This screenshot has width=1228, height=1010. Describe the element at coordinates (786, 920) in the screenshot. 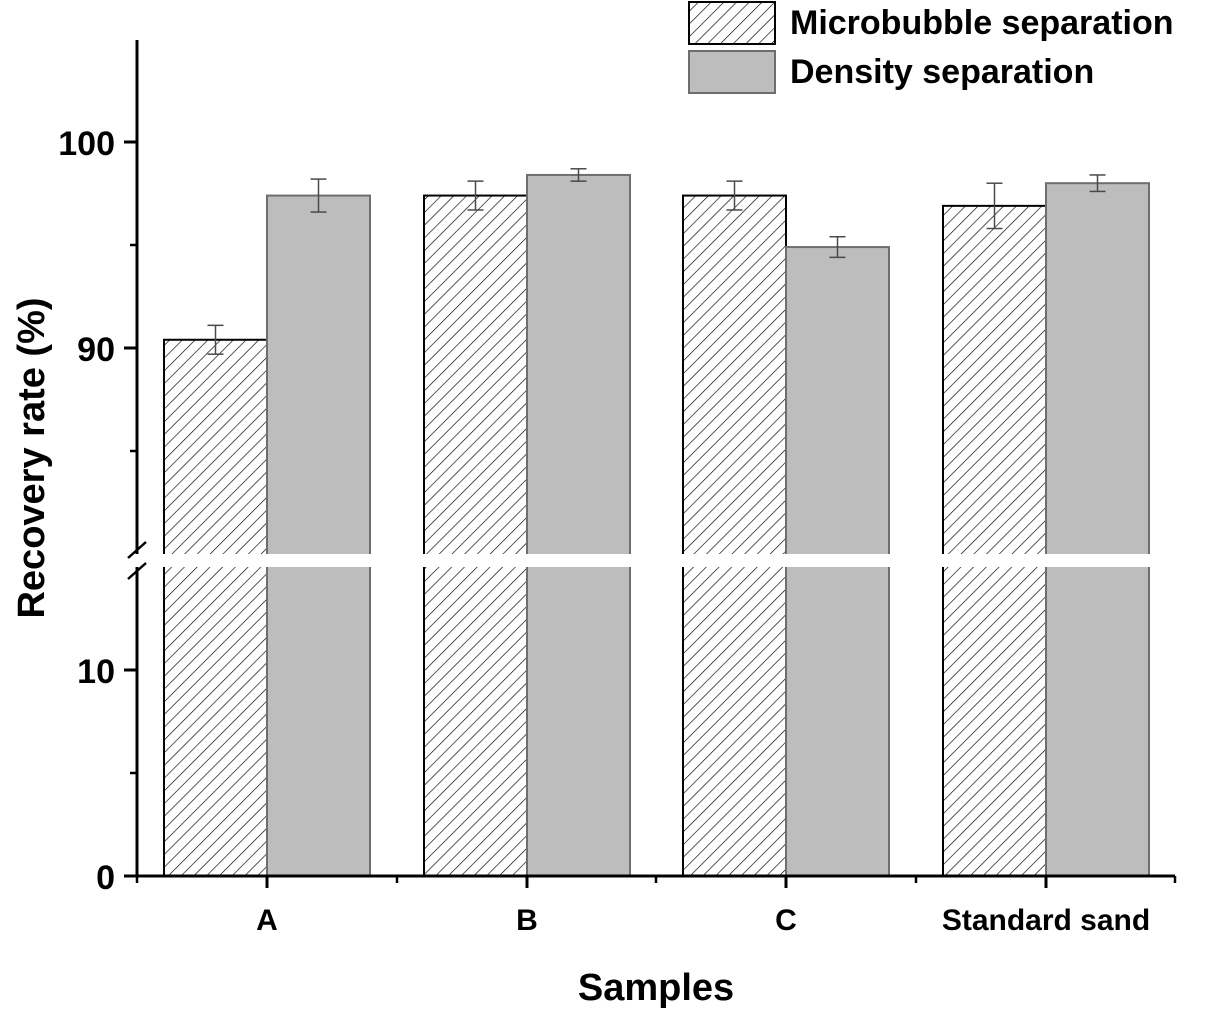

I see `x-tick-label: C` at that location.